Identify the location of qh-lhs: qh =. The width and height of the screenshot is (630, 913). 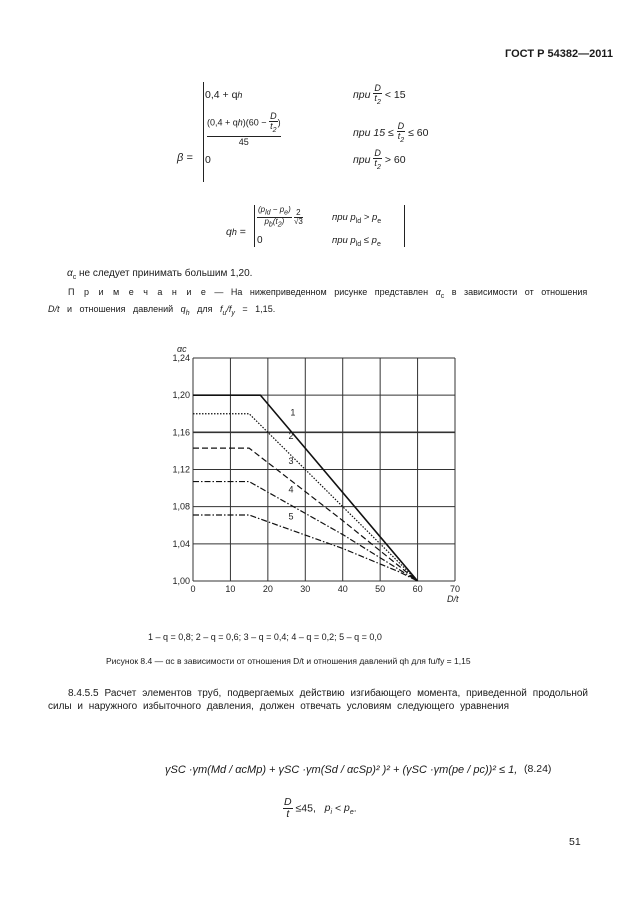
(236, 232).